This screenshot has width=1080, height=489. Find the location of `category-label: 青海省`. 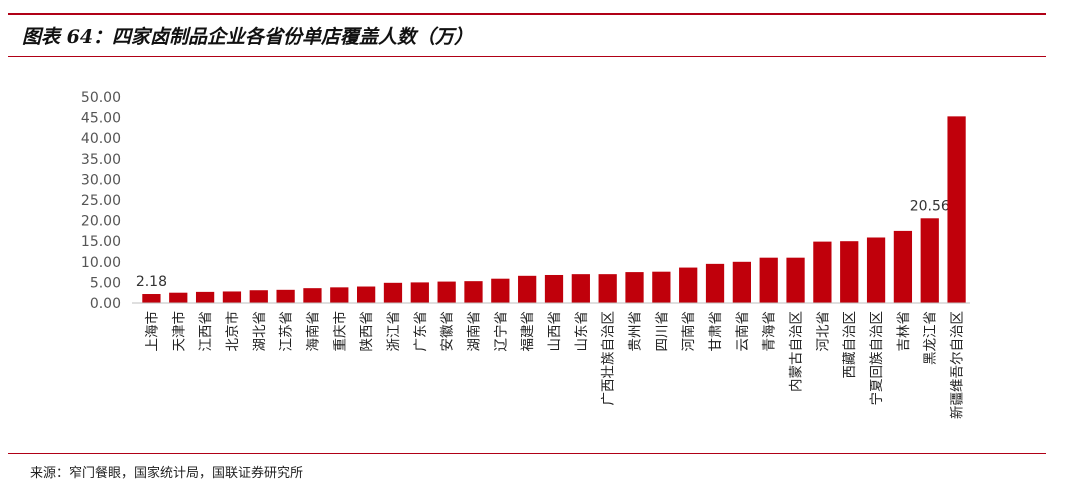

category-label: 青海省 is located at coordinates (770, 331).